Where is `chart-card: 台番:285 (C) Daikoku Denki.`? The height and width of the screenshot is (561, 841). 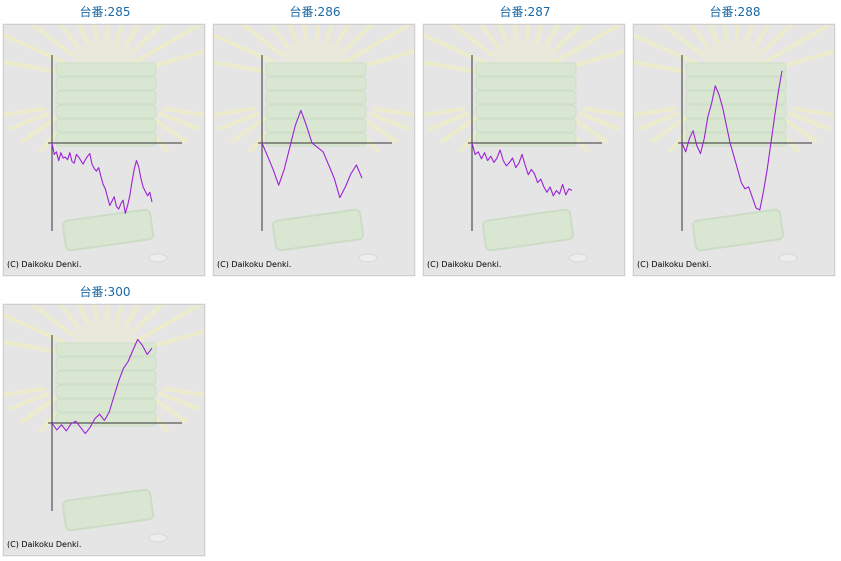
chart-card: 台番:285 (C) Daikoku Denki. is located at coordinates (105, 139).